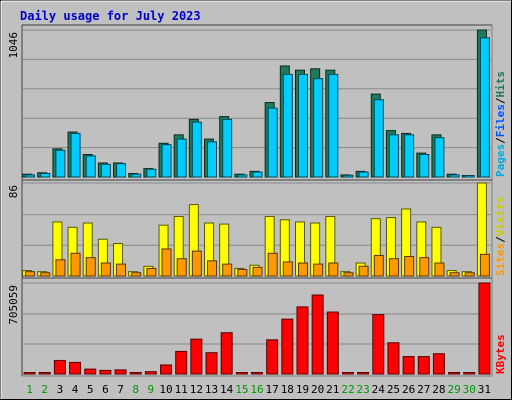  What do you see at coordinates (423, 389) in the screenshot?
I see `x-tick-label-day-27: 27` at bounding box center [423, 389].